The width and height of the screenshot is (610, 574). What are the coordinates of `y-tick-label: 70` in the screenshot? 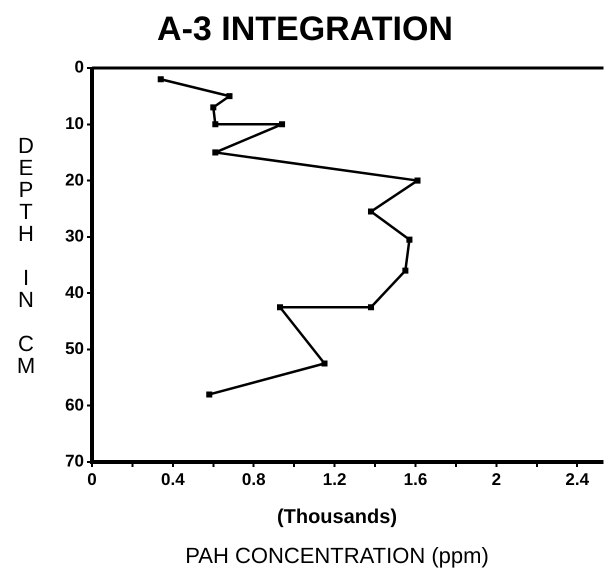 It's located at (74, 461).